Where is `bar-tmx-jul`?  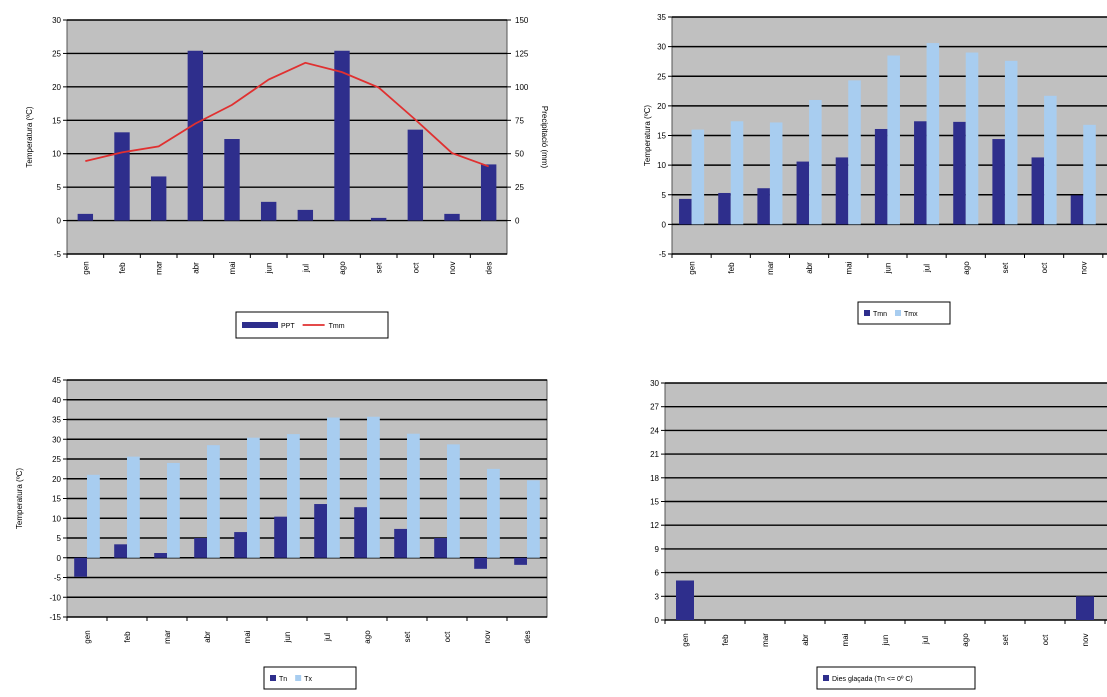 bar-tmx-jul is located at coordinates (933, 134).